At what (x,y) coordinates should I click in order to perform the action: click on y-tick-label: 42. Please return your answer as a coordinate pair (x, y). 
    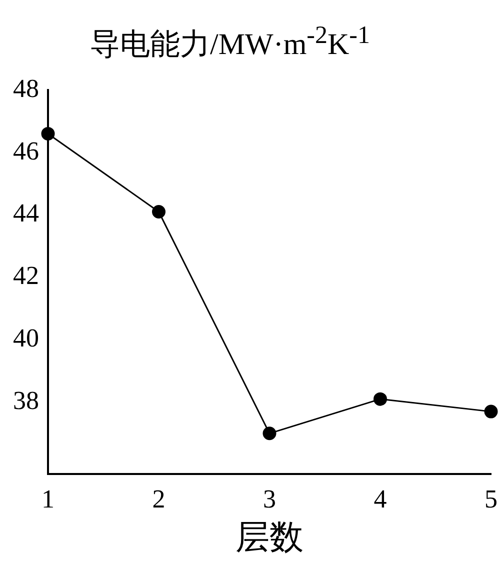
    Looking at the image, I should click on (26, 275).